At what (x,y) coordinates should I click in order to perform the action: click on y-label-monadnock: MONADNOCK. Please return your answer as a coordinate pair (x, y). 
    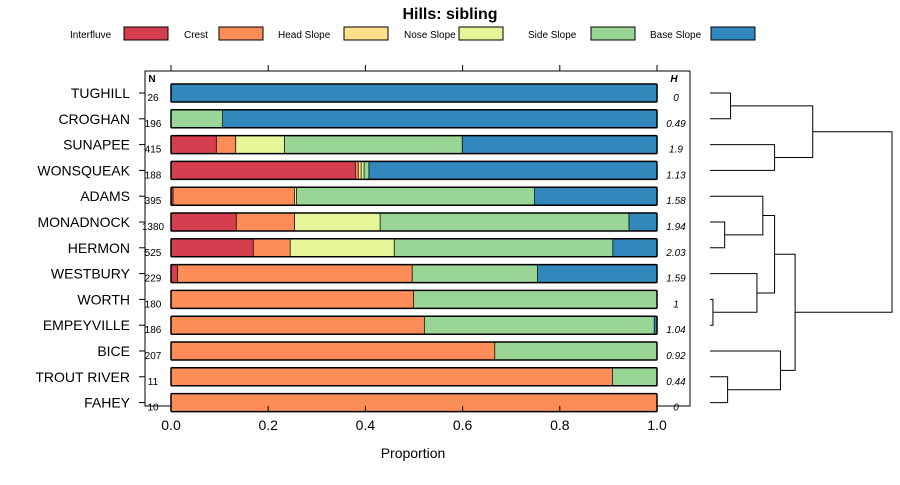
    Looking at the image, I should click on (83, 222).